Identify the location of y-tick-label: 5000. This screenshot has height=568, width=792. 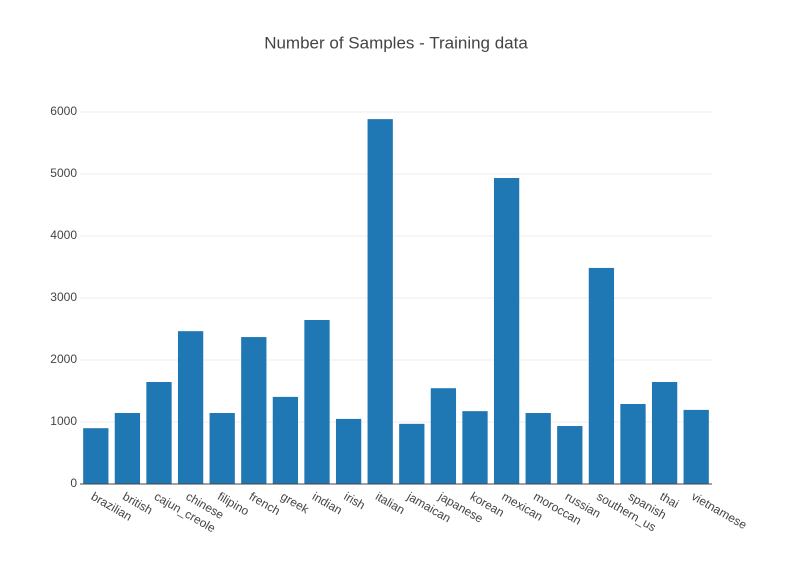
(63, 173).